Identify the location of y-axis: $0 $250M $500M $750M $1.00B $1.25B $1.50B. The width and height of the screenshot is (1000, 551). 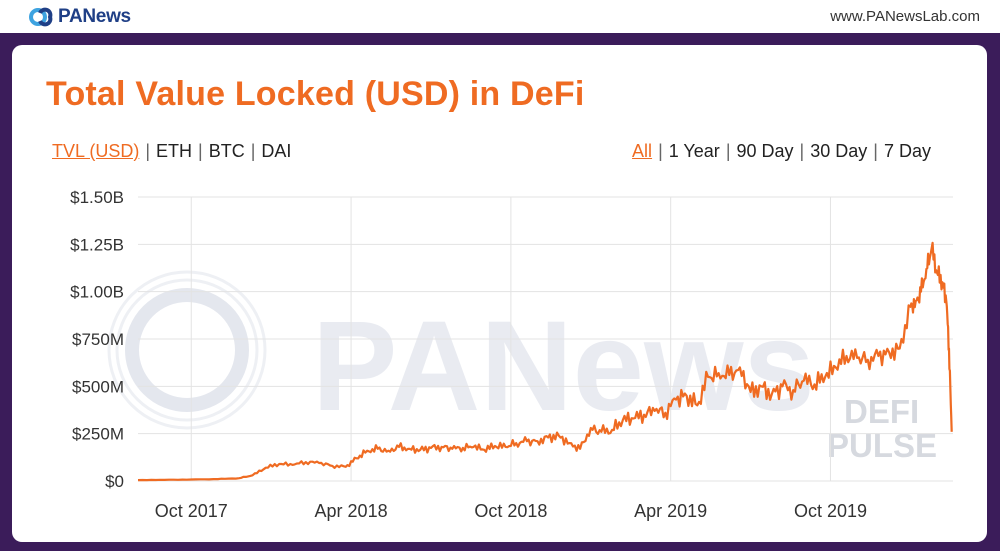
(97, 339).